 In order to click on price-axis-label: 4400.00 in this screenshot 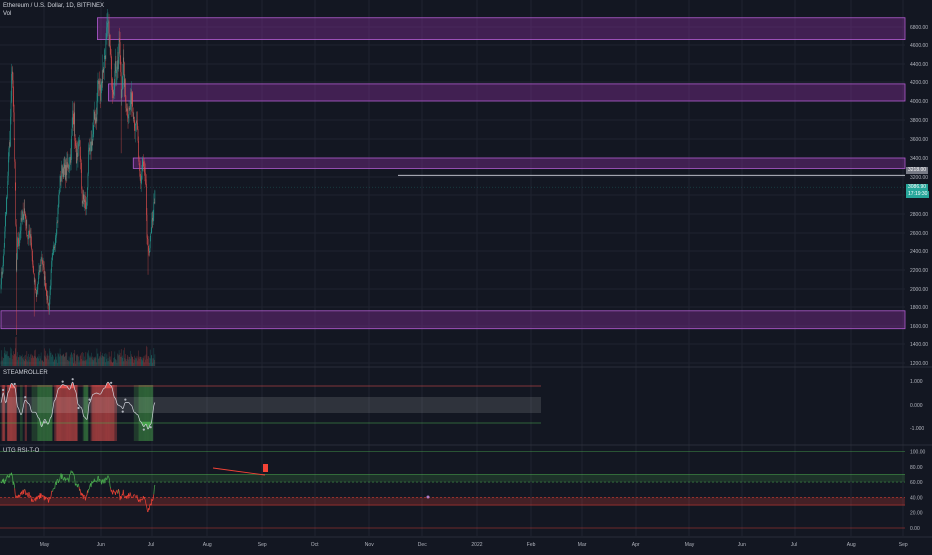, I will do `click(919, 65)`.